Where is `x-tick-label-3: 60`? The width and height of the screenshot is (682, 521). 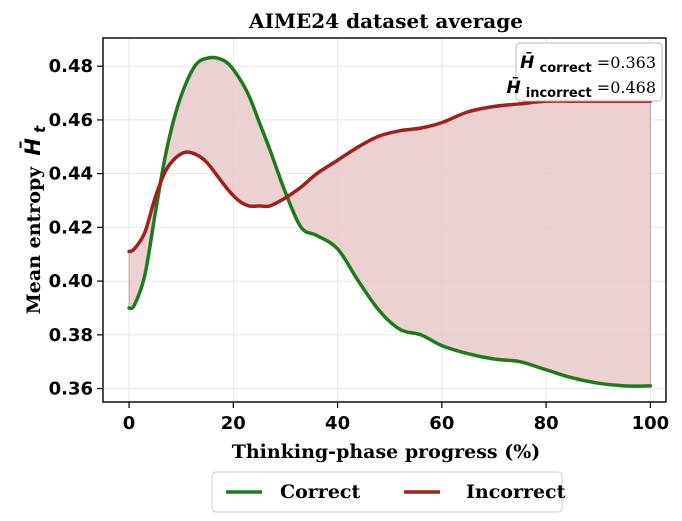 x-tick-label-3: 60 is located at coordinates (441, 423).